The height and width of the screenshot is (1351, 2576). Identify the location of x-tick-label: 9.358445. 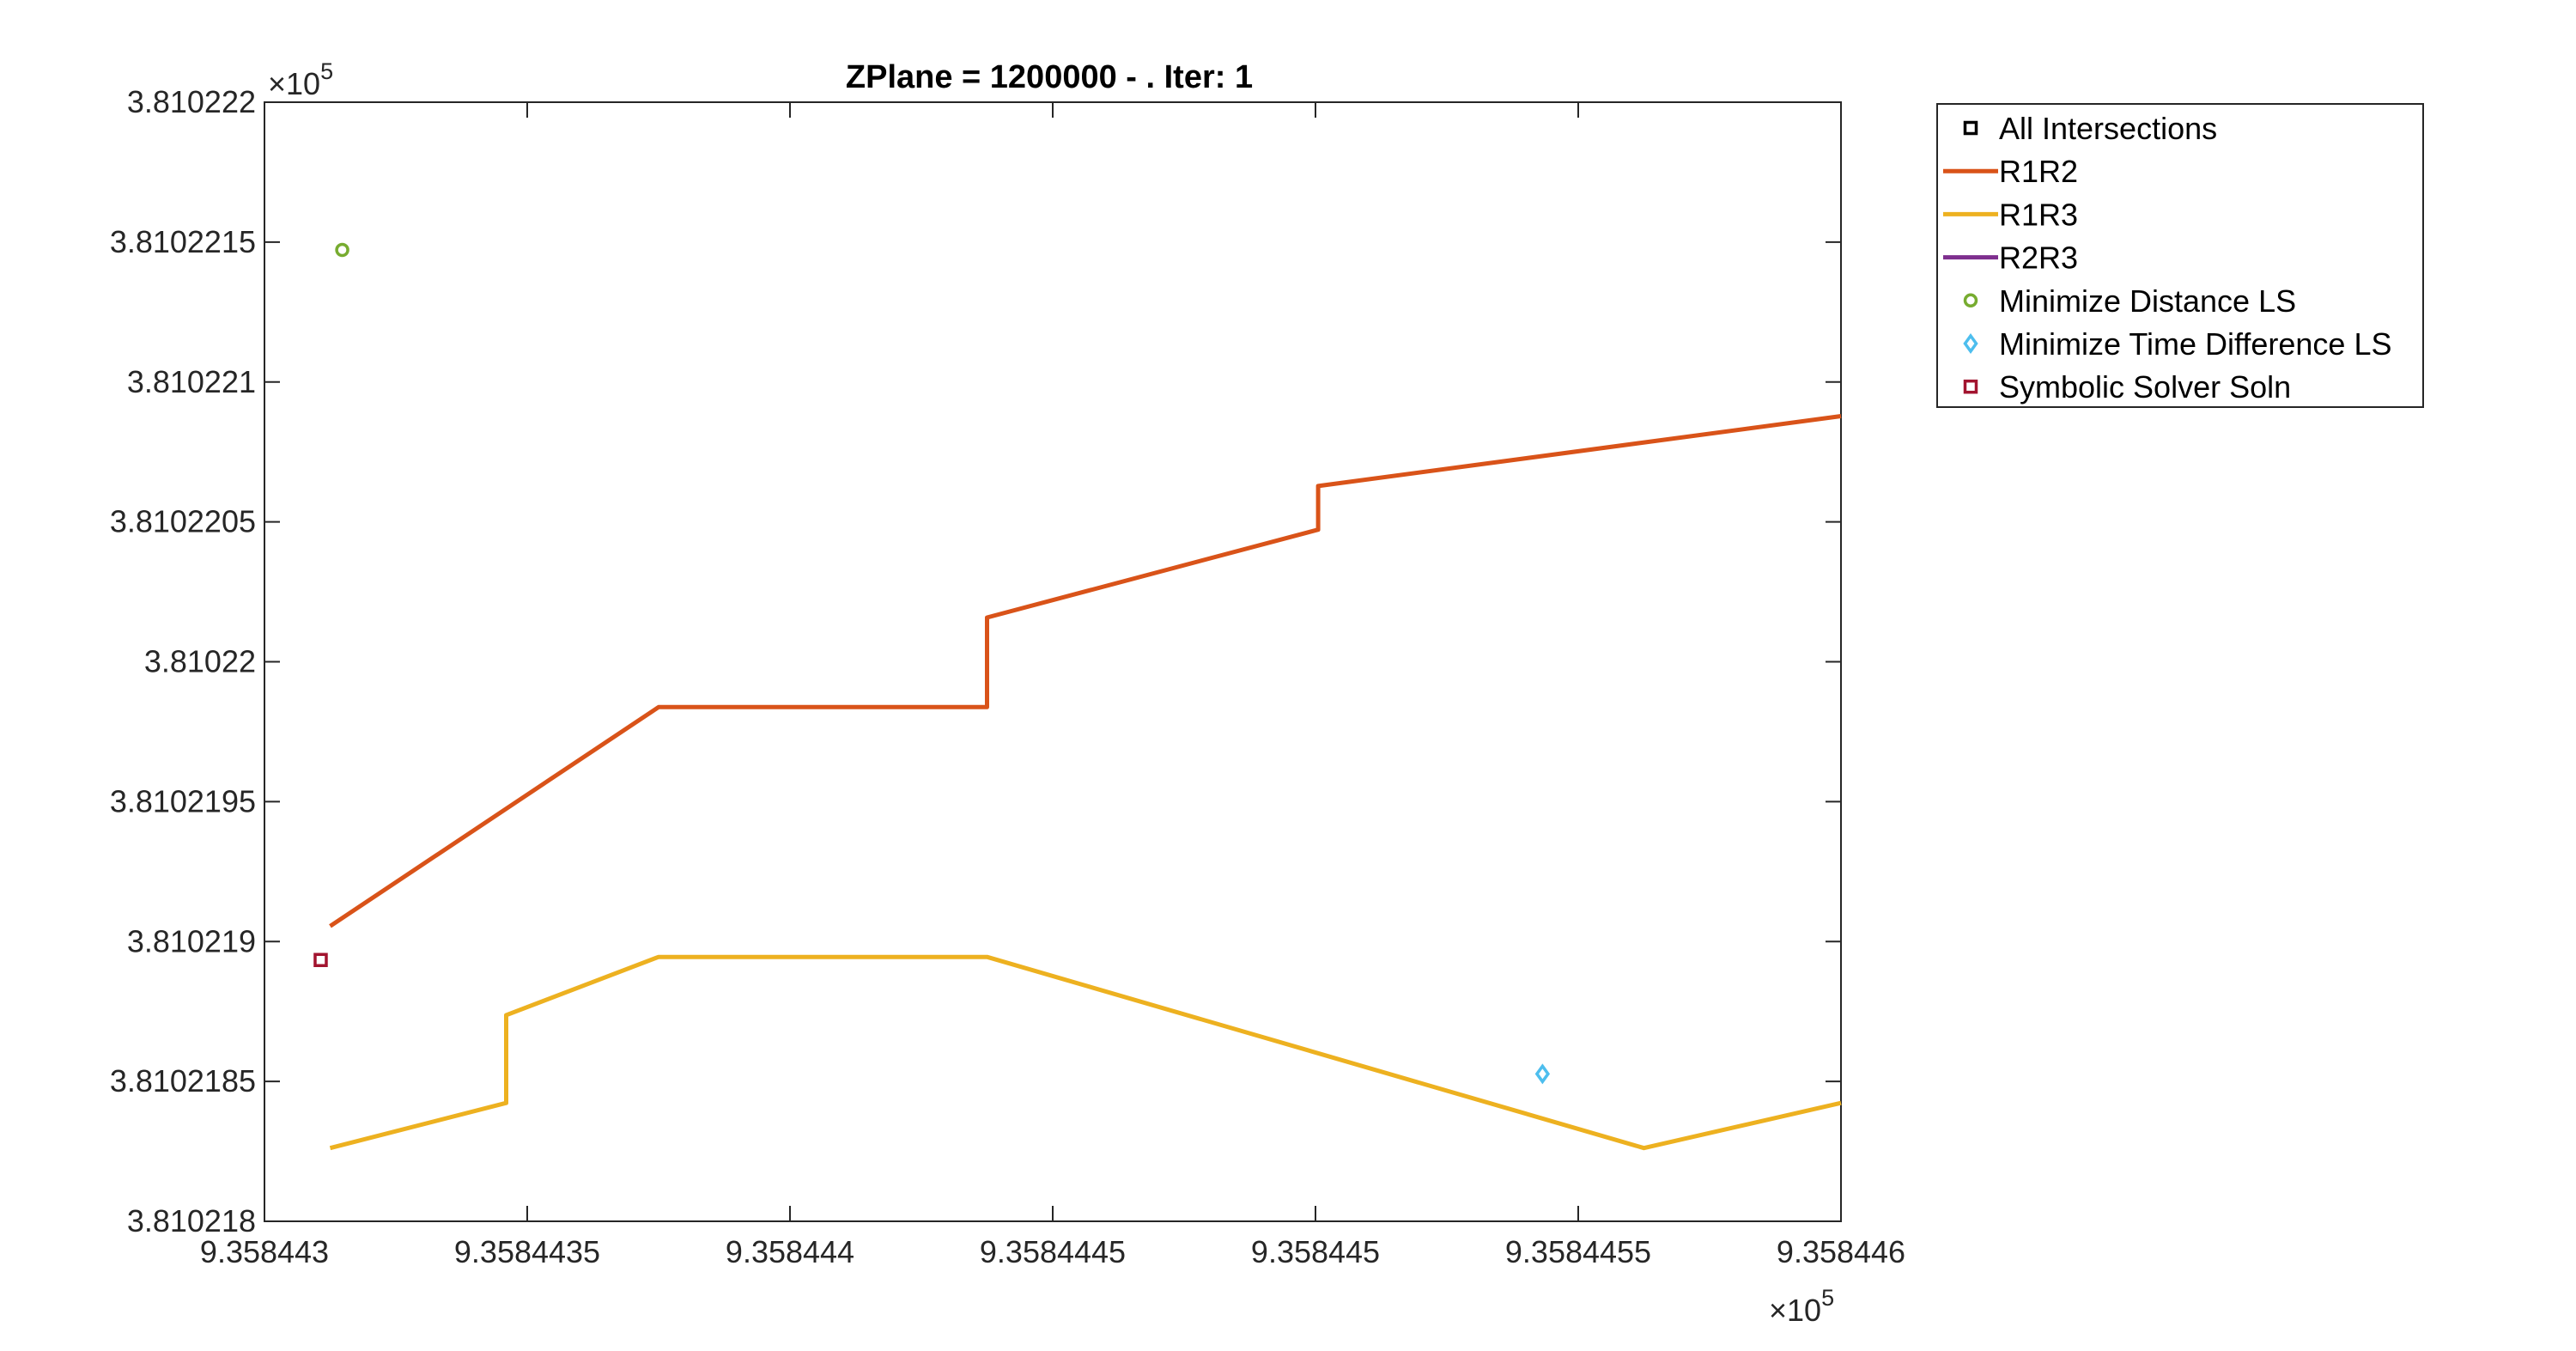
(1316, 1251).